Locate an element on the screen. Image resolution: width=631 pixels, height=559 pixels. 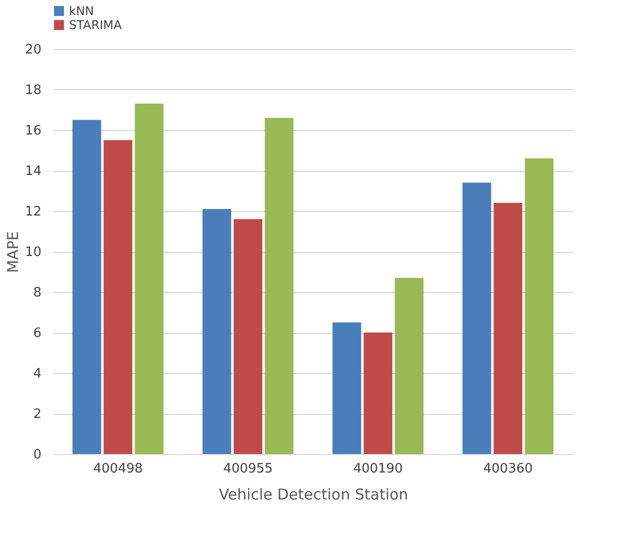
legend-label: STARIMA is located at coordinates (95, 25).